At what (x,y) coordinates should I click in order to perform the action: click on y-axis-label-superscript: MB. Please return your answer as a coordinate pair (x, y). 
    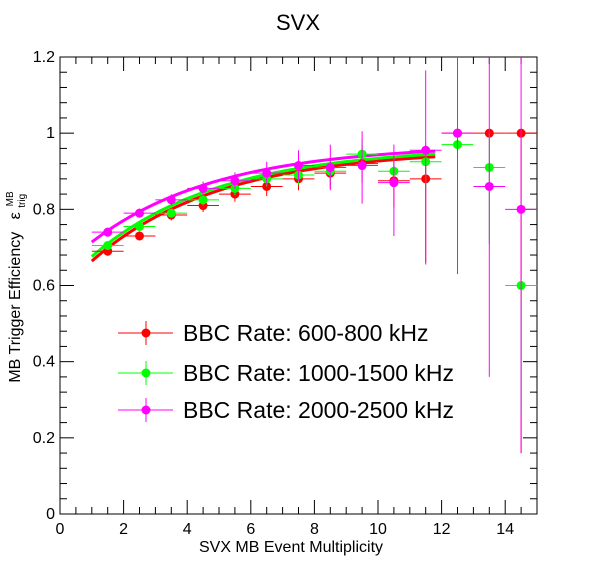
    Looking at the image, I should click on (10, 198).